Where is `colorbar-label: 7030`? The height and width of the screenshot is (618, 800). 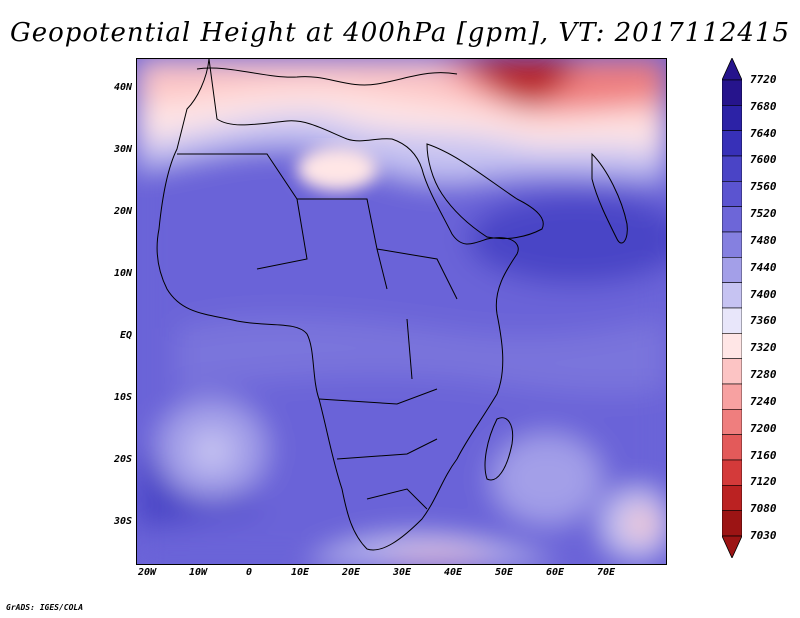 colorbar-label: 7030 is located at coordinates (763, 535).